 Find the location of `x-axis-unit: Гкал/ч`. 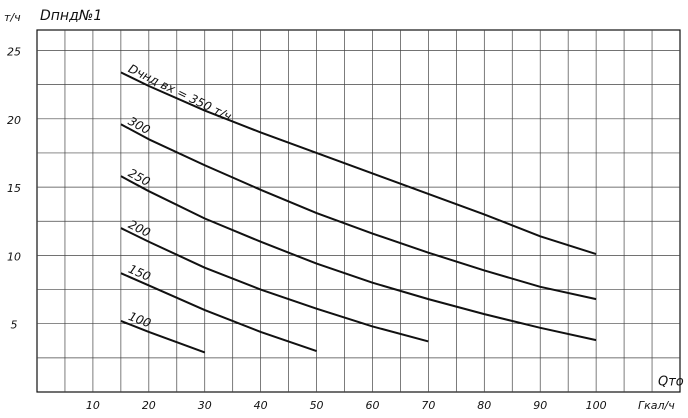

x-axis-unit: Гкал/ч is located at coordinates (656, 405).